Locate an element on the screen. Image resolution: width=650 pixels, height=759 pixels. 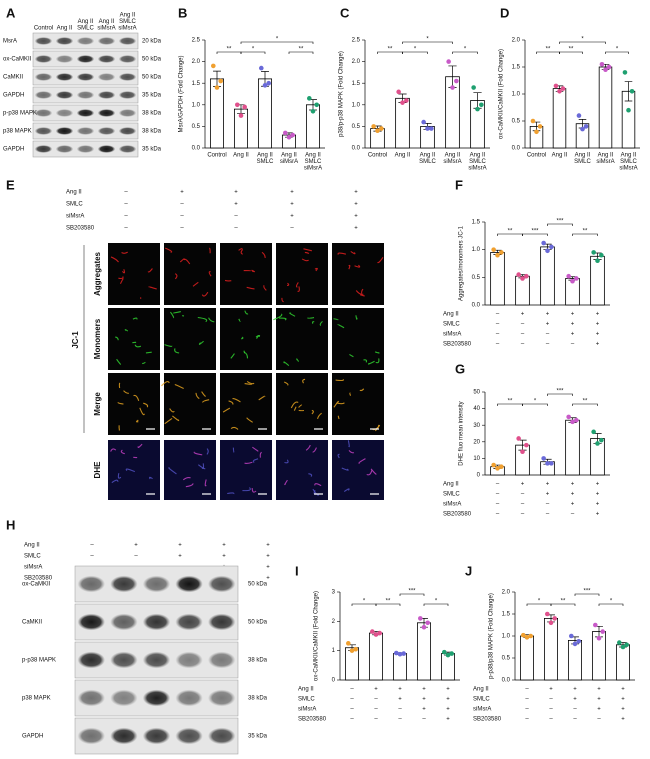
blot-size-label: 20 kDa is located at coordinates (152, 42).